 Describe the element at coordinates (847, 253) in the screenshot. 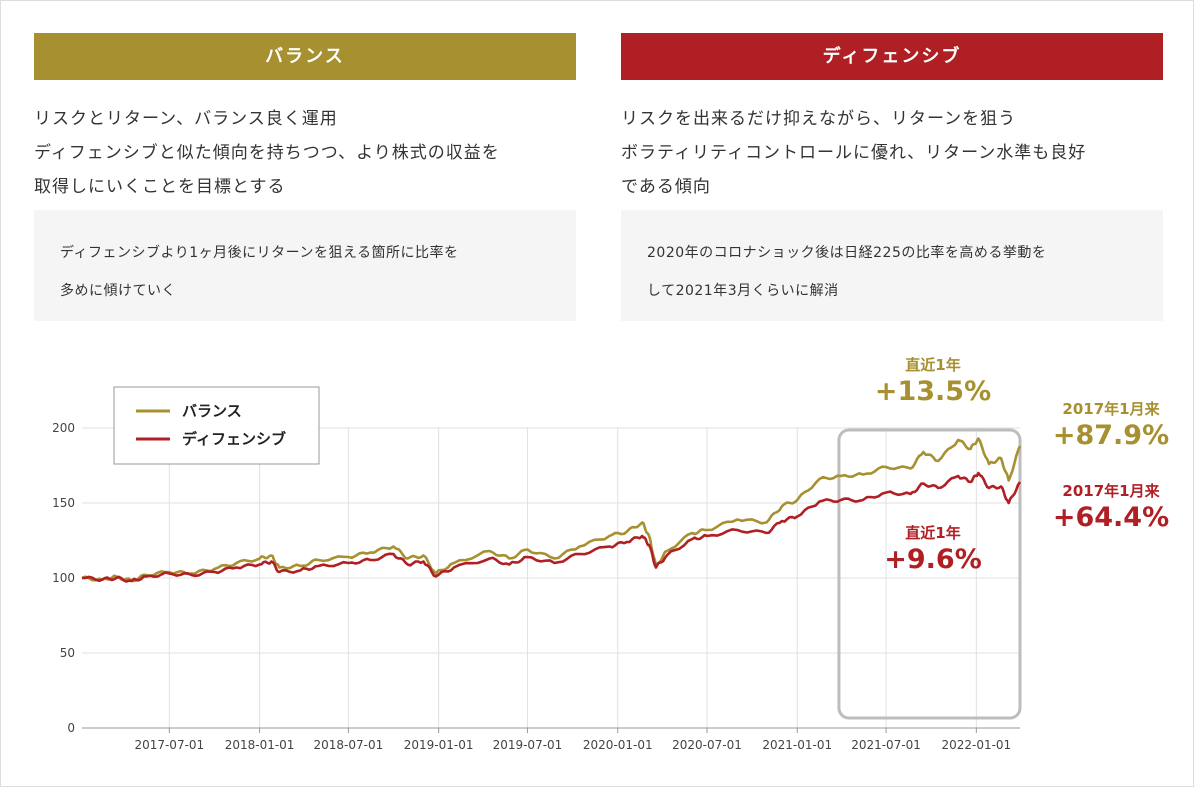

I see `note-line: 2020年のコロナショック後は日経225の比率を高める挙動を` at that location.